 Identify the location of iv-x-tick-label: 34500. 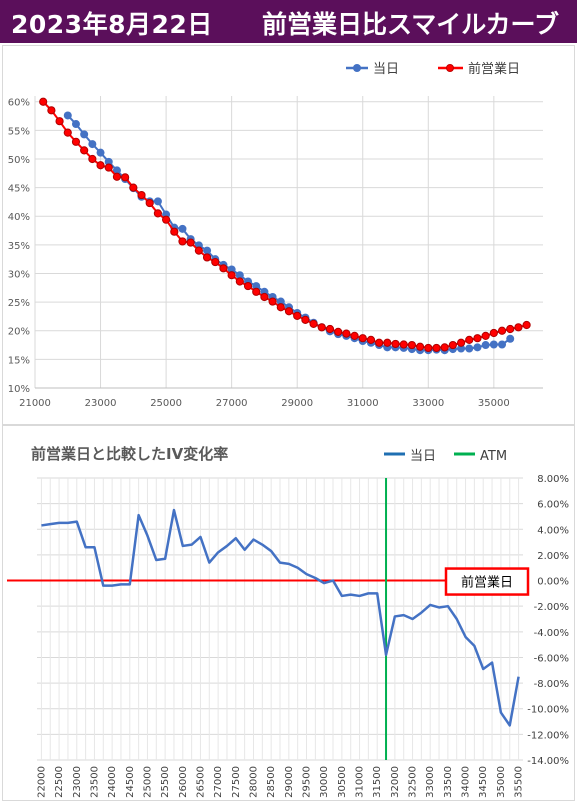
(483, 782).